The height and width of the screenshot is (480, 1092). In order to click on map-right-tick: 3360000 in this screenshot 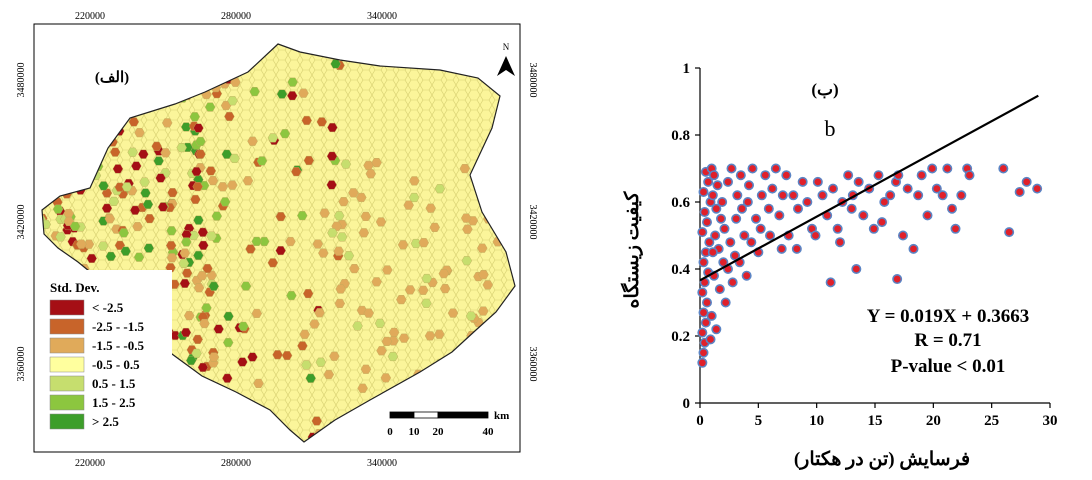, I will do `click(532, 364)`.